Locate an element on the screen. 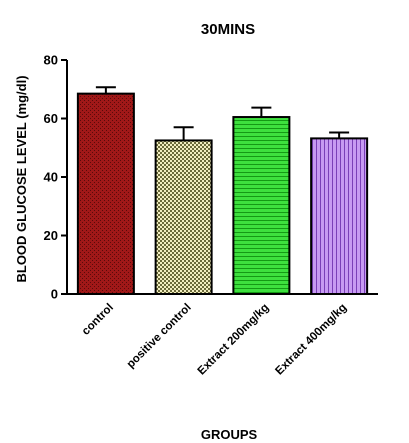 This screenshot has height=443, width=409. y-tick-label-4: 80 is located at coordinates (51, 60).